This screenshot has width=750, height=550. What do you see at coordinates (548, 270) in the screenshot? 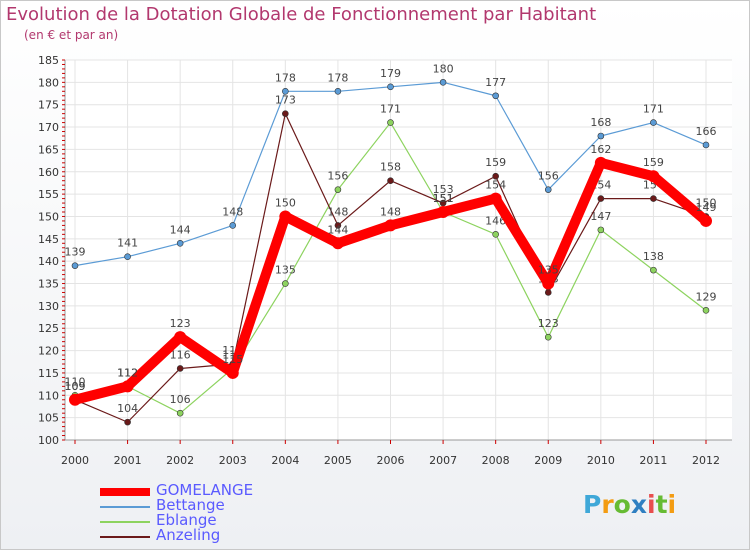
I see `data-label-gomelange: 135` at bounding box center [548, 270].